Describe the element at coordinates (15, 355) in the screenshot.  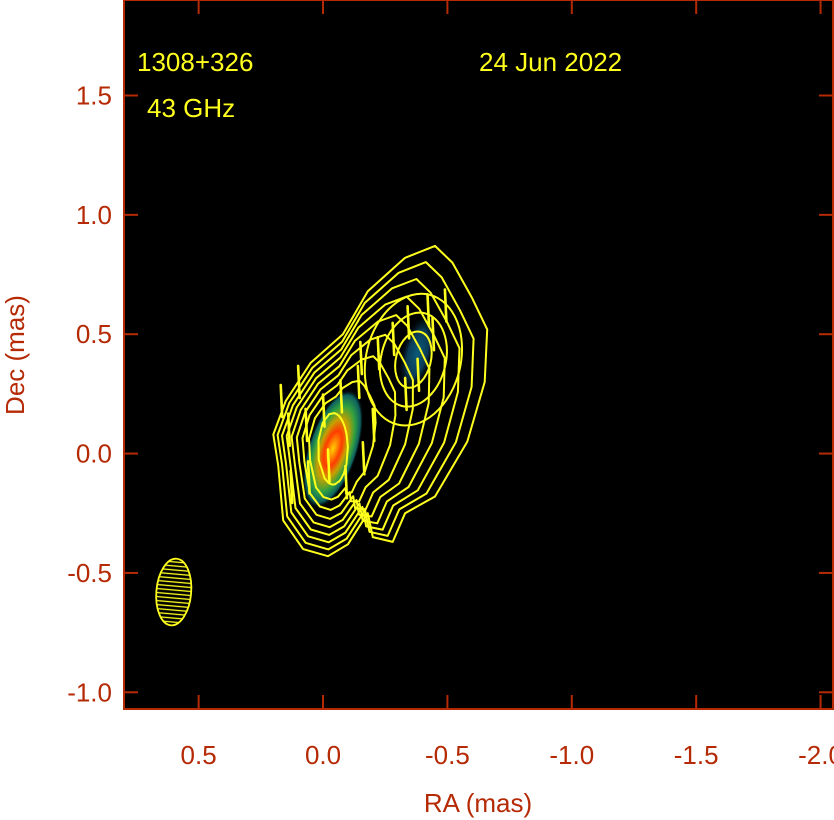
I see `y-axis-title: Dec (mas)` at that location.